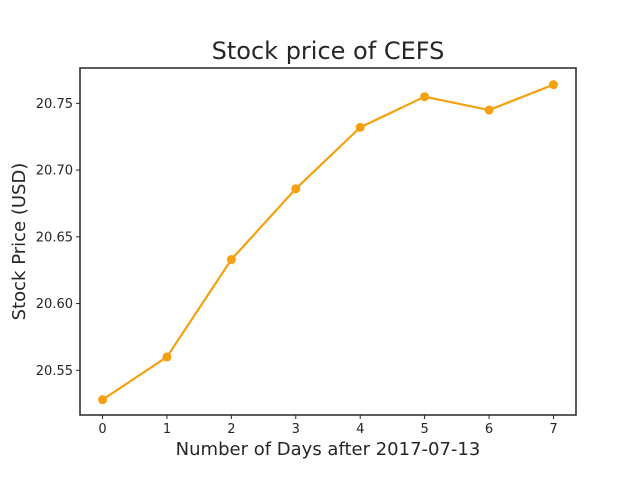 This screenshot has width=640, height=480. What do you see at coordinates (489, 429) in the screenshot?
I see `x-tick-label: 6` at bounding box center [489, 429].